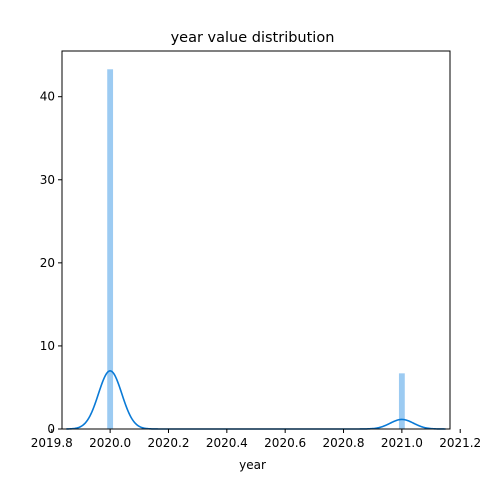 The image size is (500, 500). Describe the element at coordinates (51, 429) in the screenshot. I see `y-tick-label-0: 0` at that location.